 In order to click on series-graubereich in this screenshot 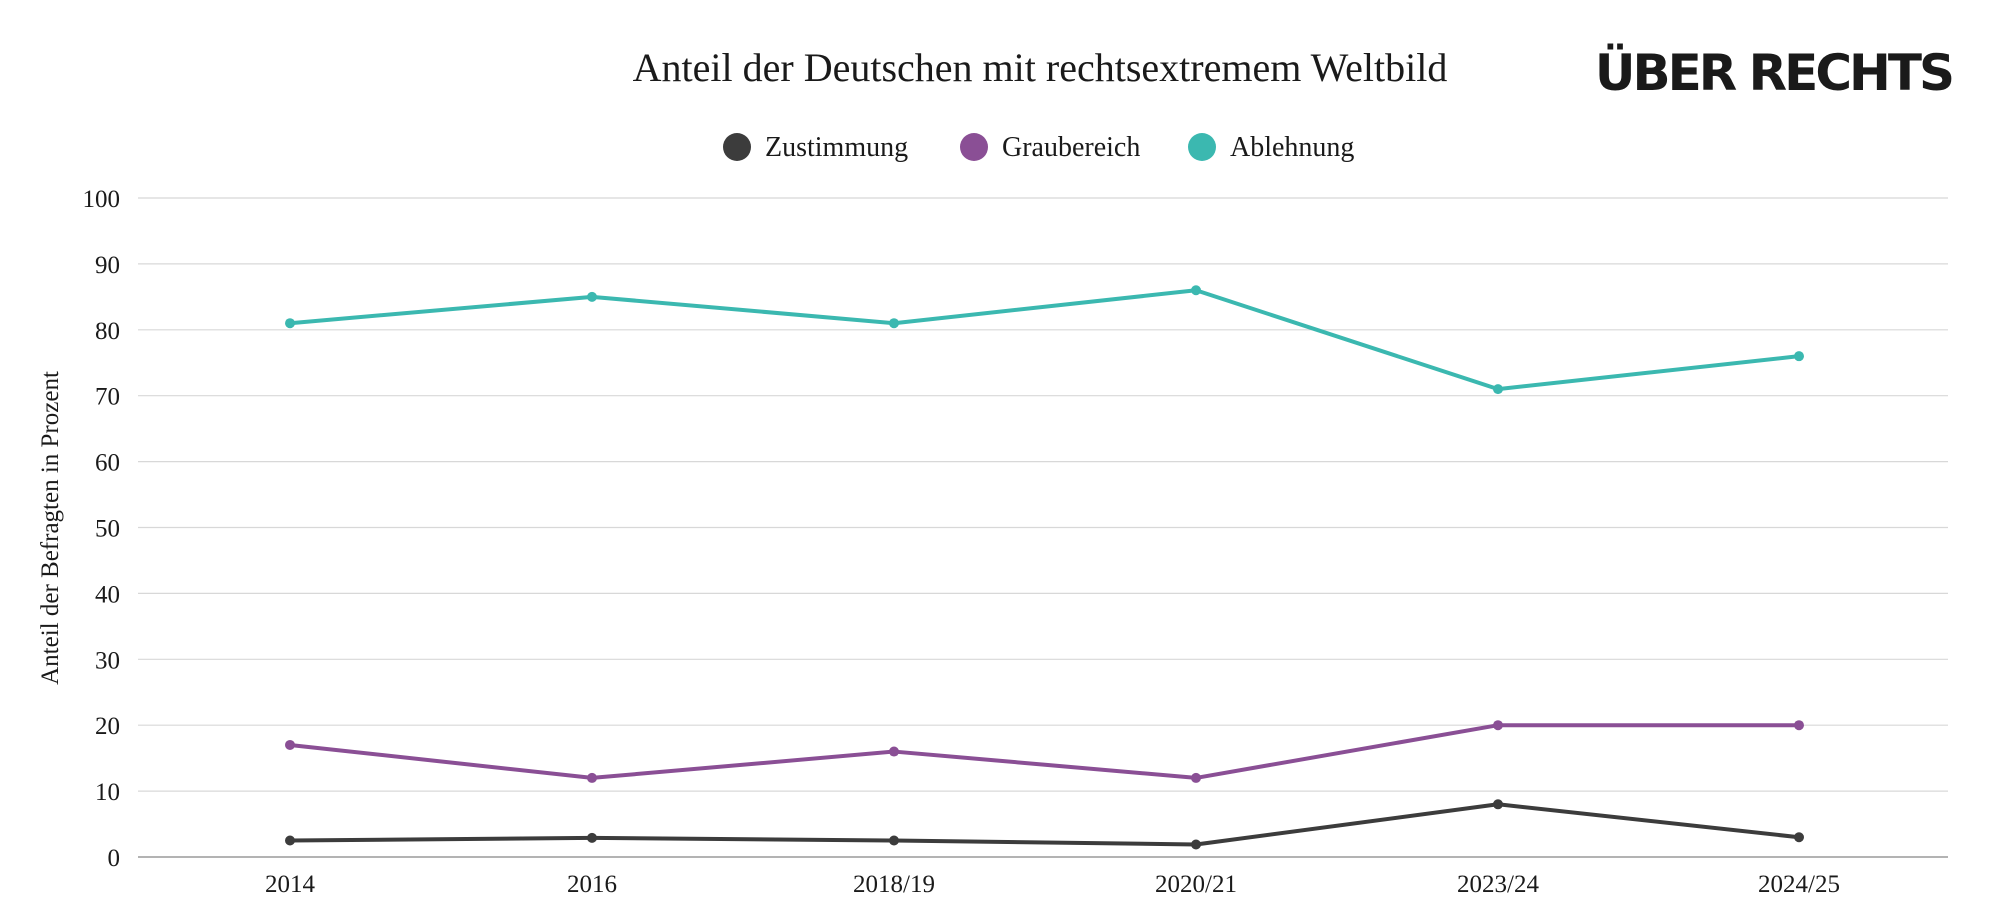, I will do `click(1044, 751)`.